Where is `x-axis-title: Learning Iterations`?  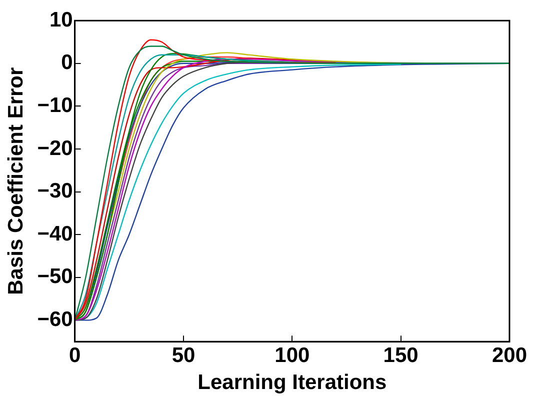 x-axis-title: Learning Iterations is located at coordinates (292, 382).